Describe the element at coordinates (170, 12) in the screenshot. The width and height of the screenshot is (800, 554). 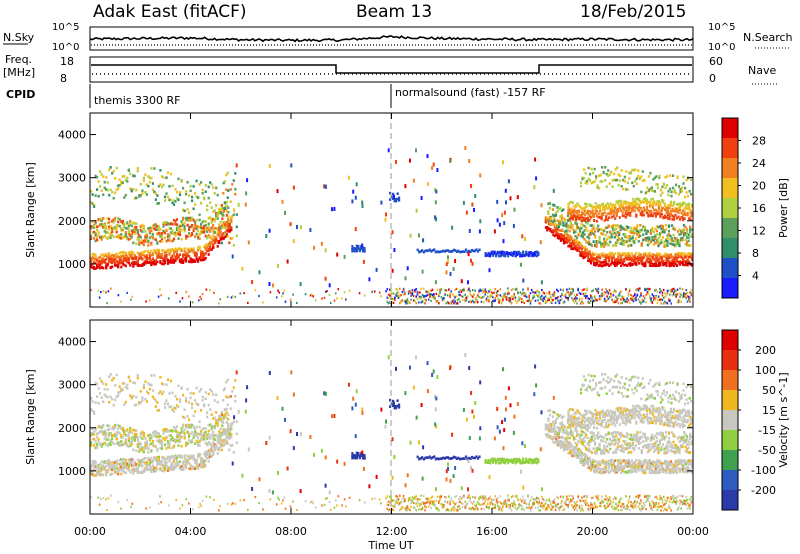
I see `radar-title: Adak East (fitACF)` at that location.